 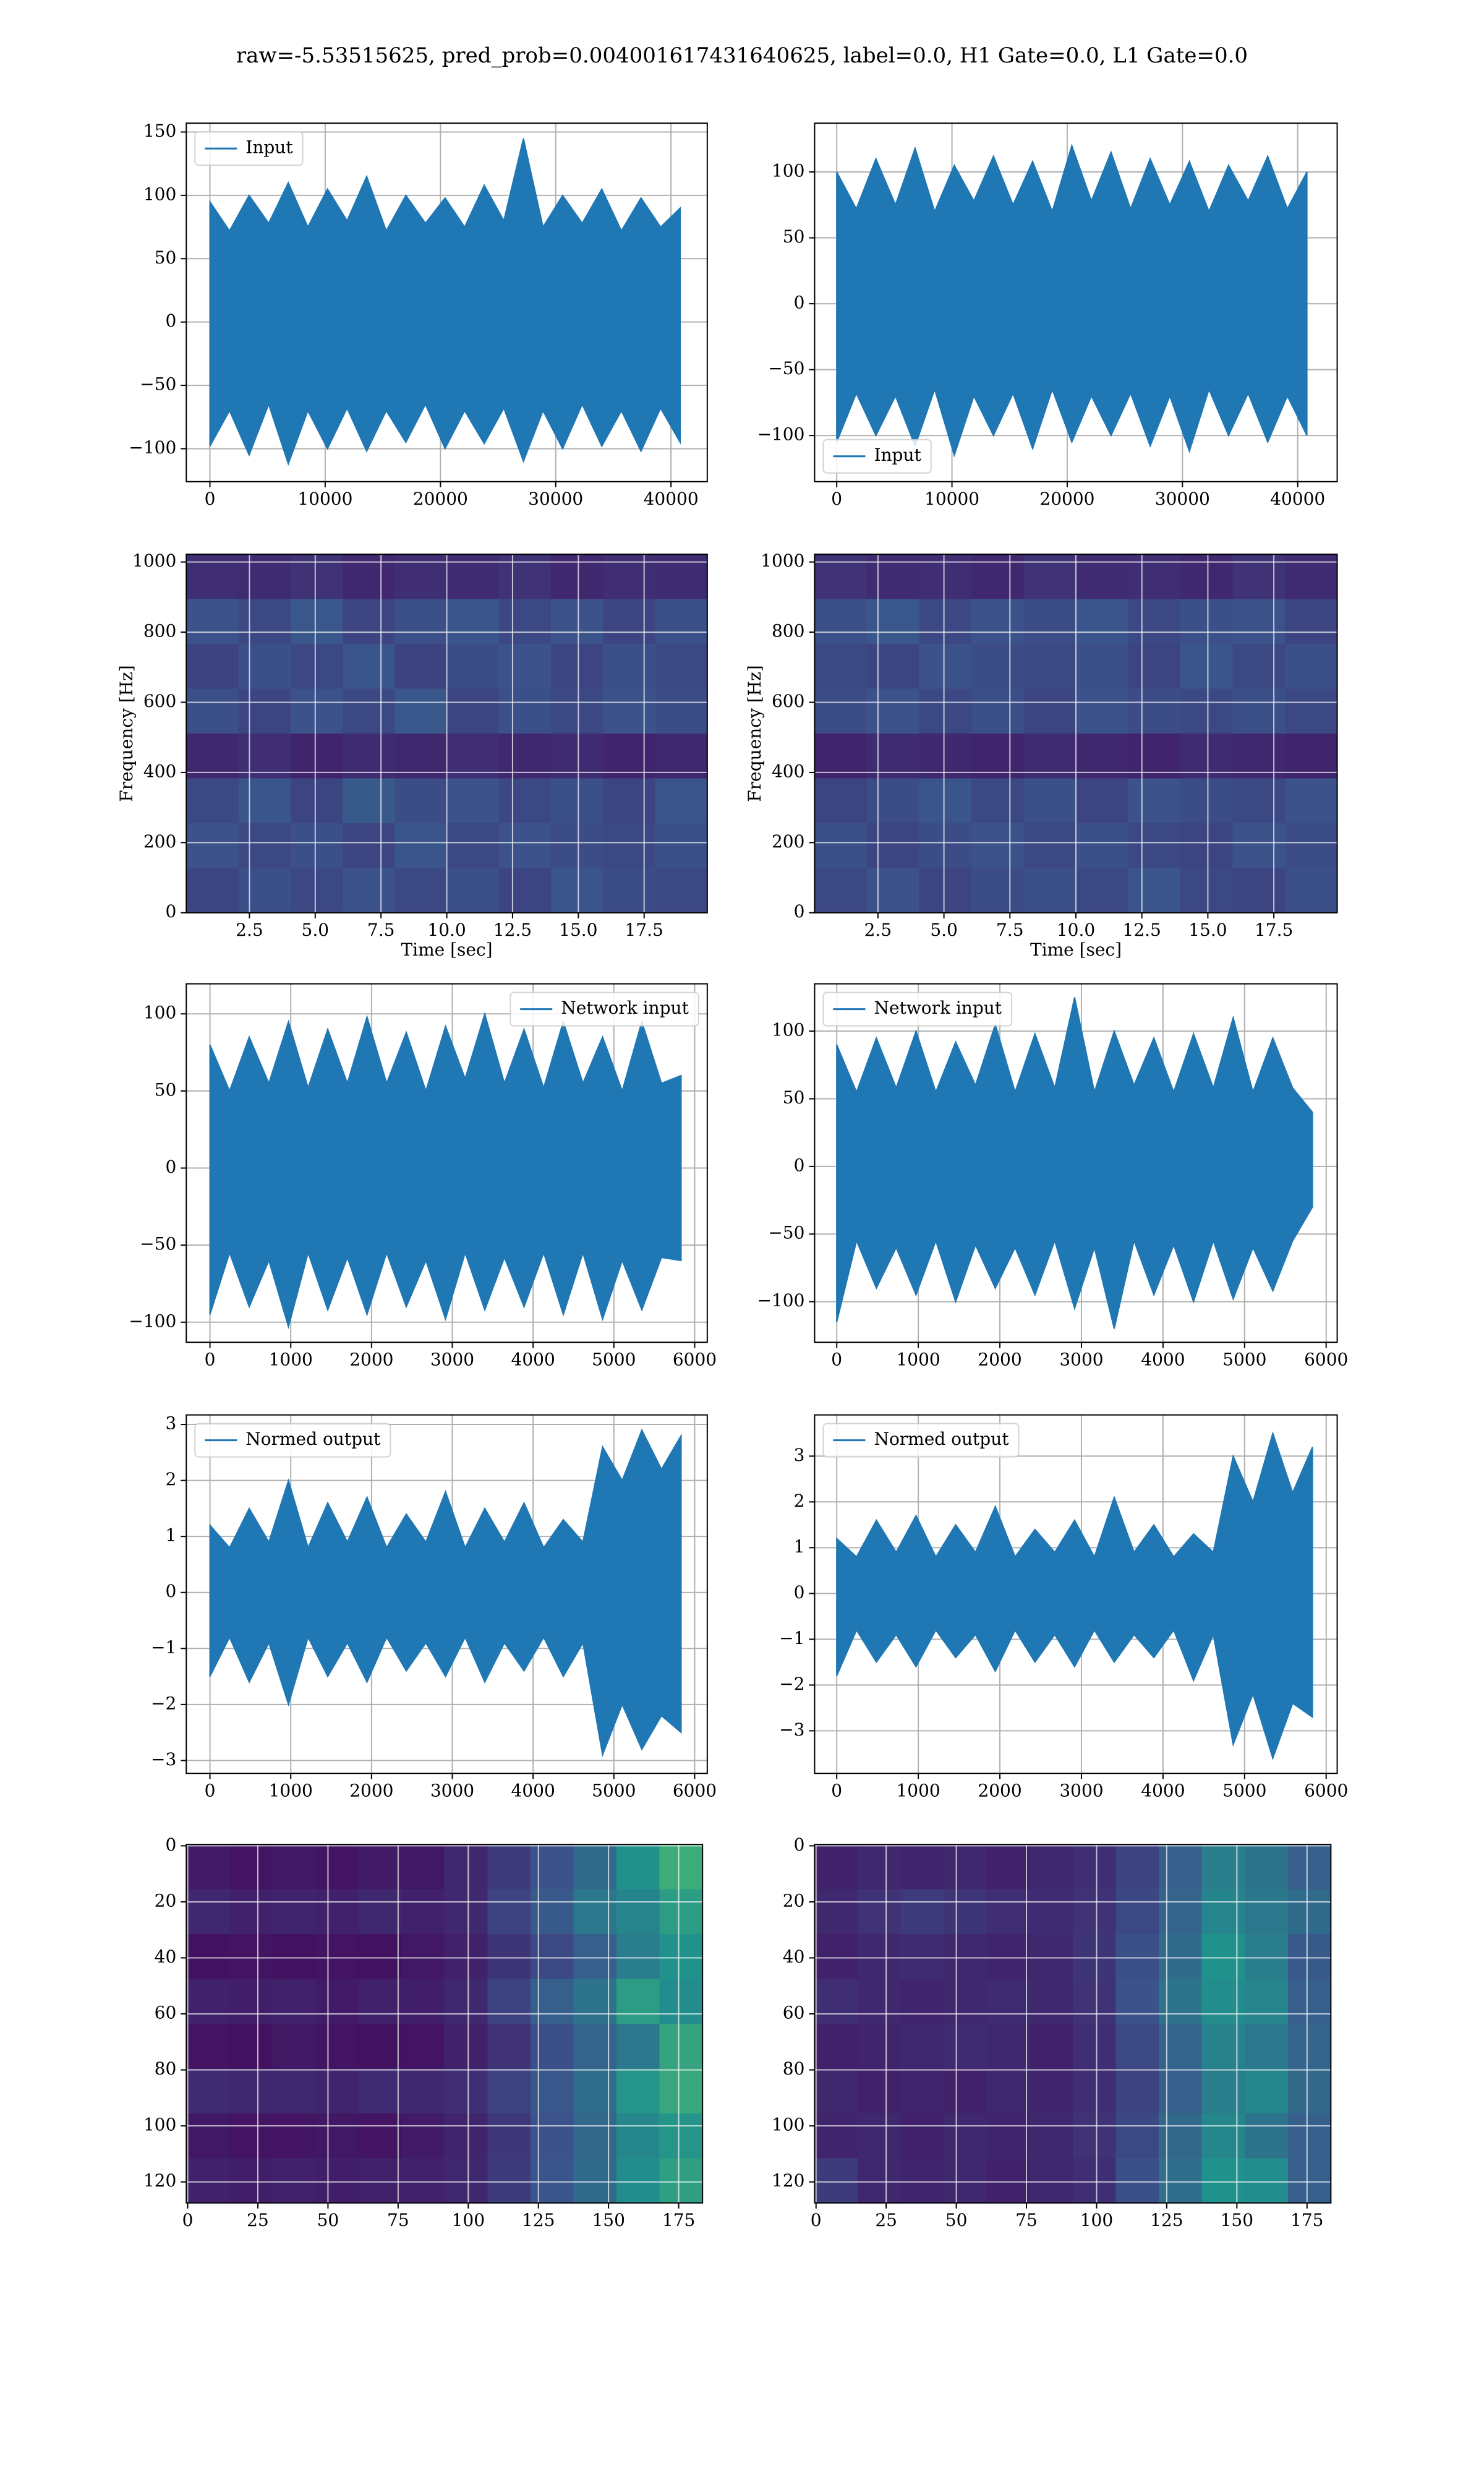 I want to click on x-tick-label: 3000, so click(x=1081, y=1360).